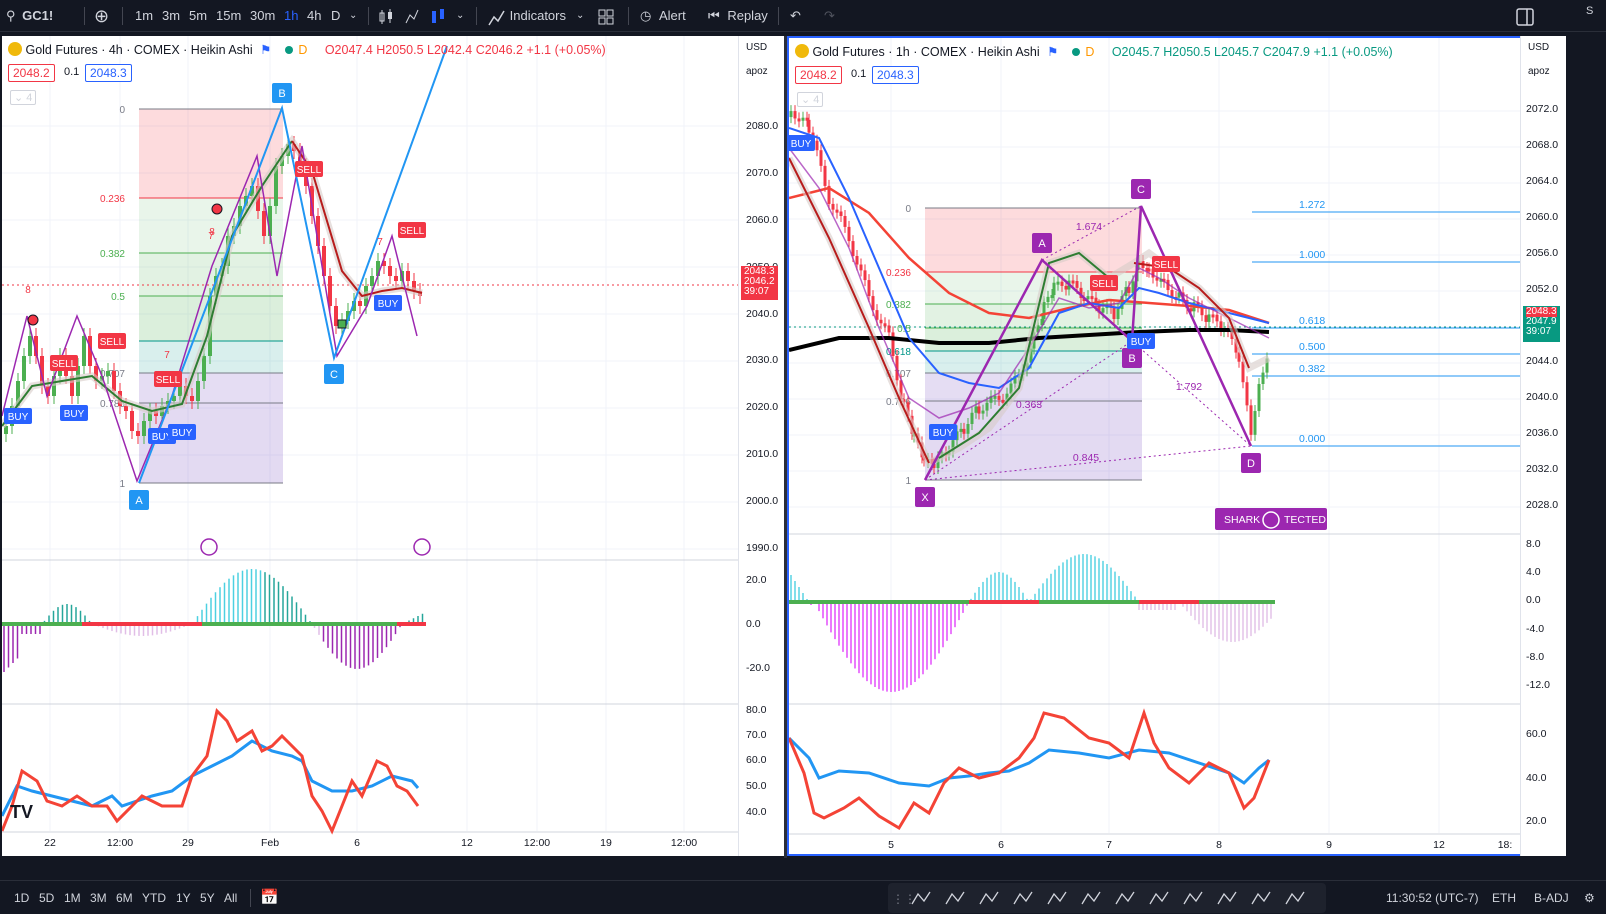  I want to click on left-indicator-toggle: ⌄ 4, so click(23, 97).